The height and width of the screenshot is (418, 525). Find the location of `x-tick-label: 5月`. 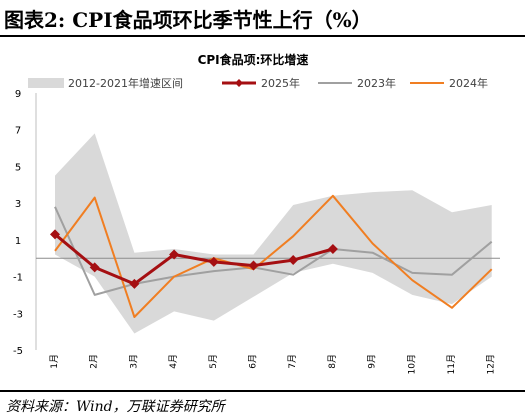

x-tick-label: 5月 is located at coordinates (213, 361).